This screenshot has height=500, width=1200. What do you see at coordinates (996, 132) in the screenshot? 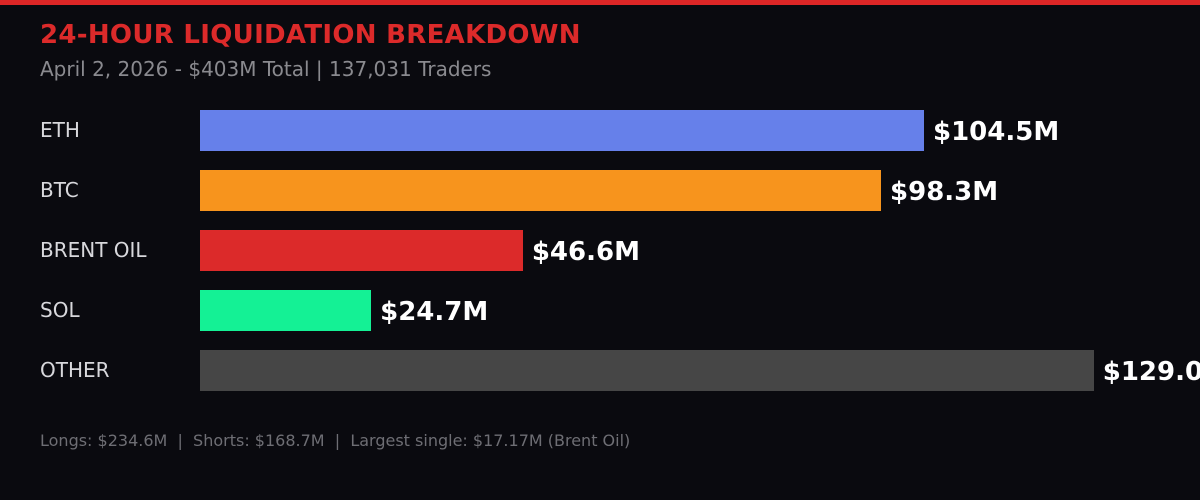
I see `value-label: $104.5M` at bounding box center [996, 132].